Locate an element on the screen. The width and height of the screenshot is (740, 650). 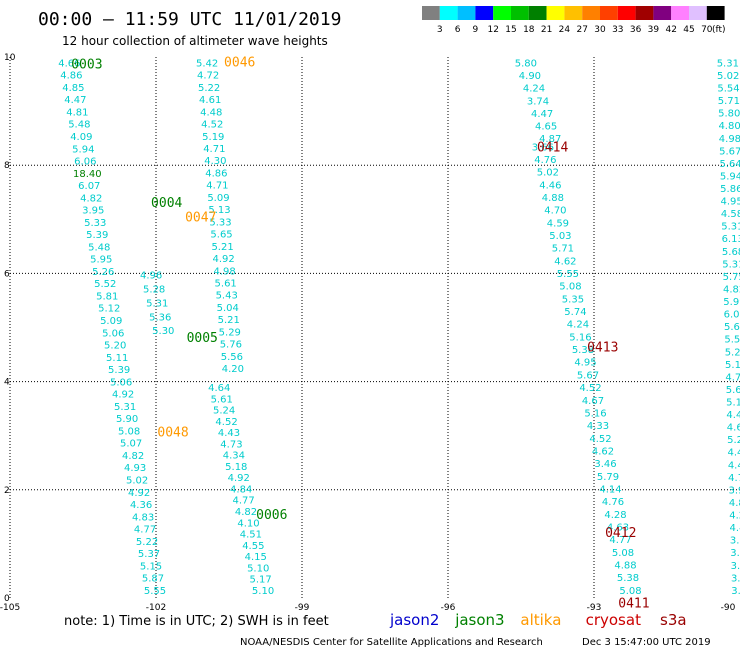
swh-value-label: 3.99 is located at coordinates (734, 490).